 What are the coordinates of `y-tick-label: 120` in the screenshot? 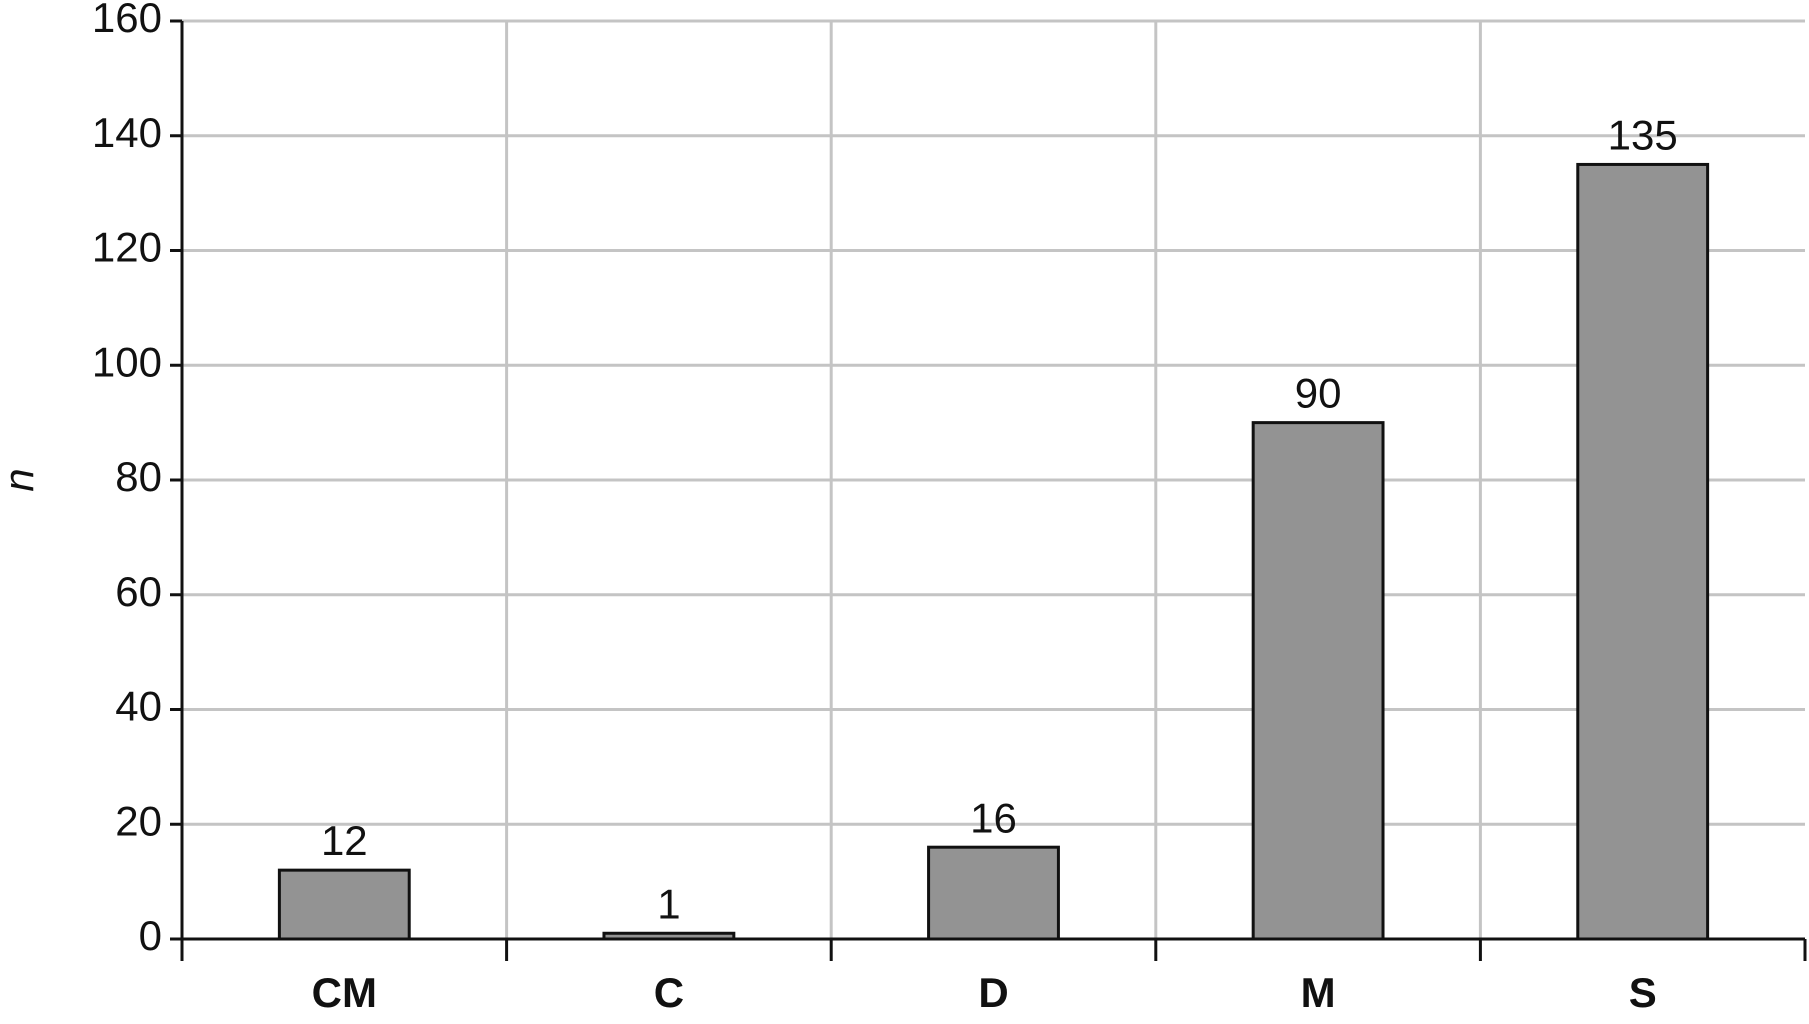 It's located at (127, 247).